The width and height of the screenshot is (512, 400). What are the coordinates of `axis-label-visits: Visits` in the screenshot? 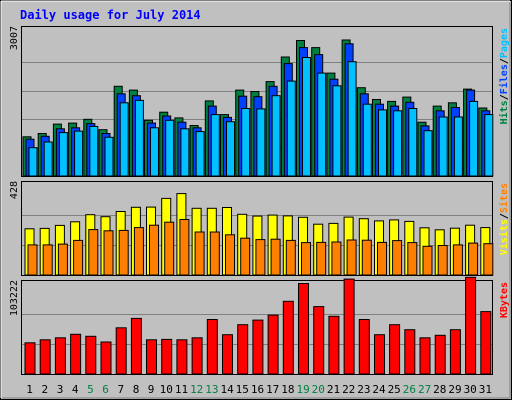 It's located at (504, 237).